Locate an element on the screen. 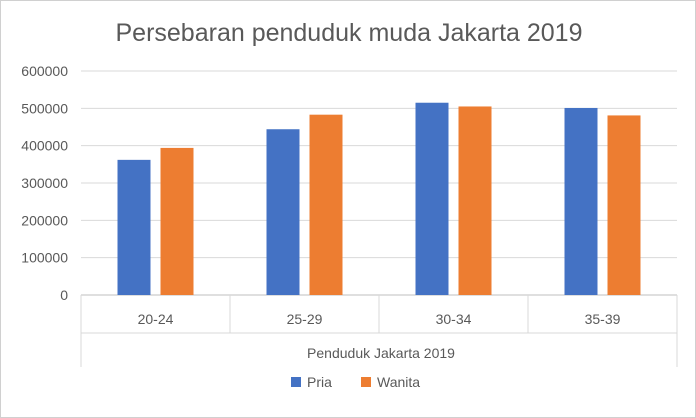 The image size is (696, 418). legend: Pria Wanita is located at coordinates (355, 382).